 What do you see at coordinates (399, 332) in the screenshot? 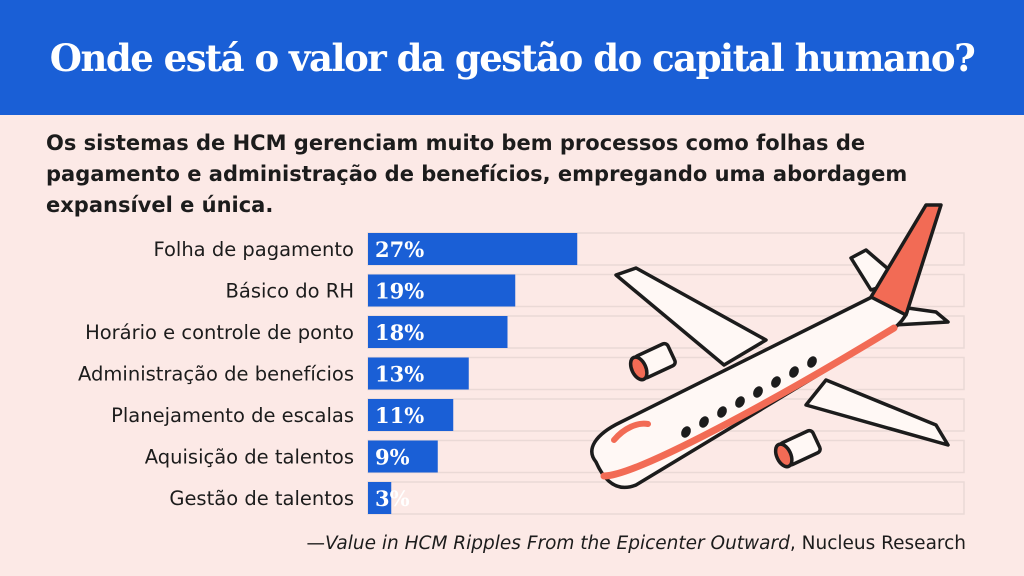
I see `value-label: 18%` at bounding box center [399, 332].